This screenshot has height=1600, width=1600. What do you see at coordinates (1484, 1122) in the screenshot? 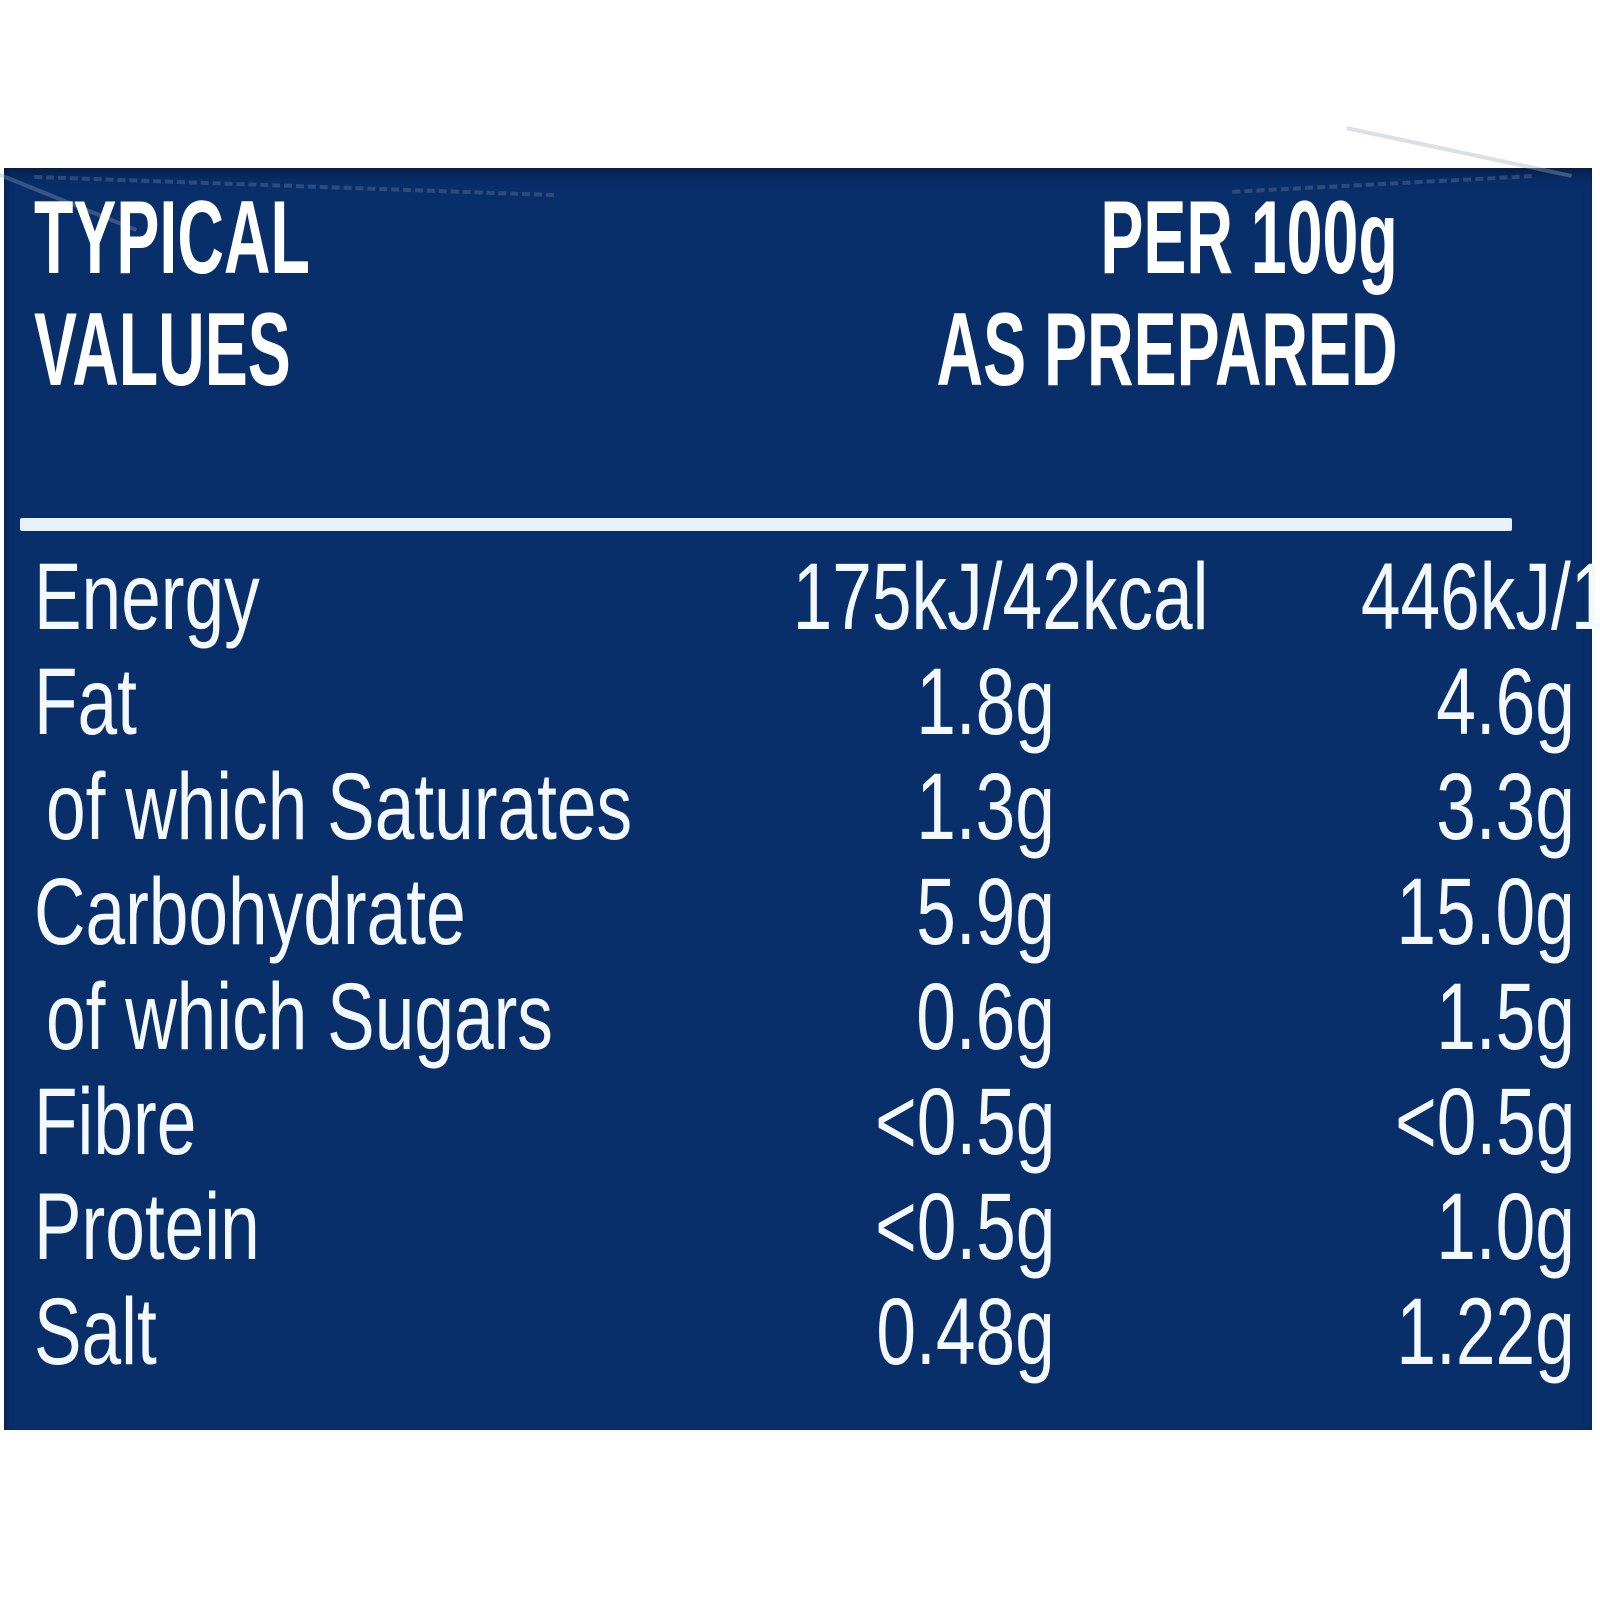
I see `row-value-per-portion: <0.5g` at bounding box center [1484, 1122].